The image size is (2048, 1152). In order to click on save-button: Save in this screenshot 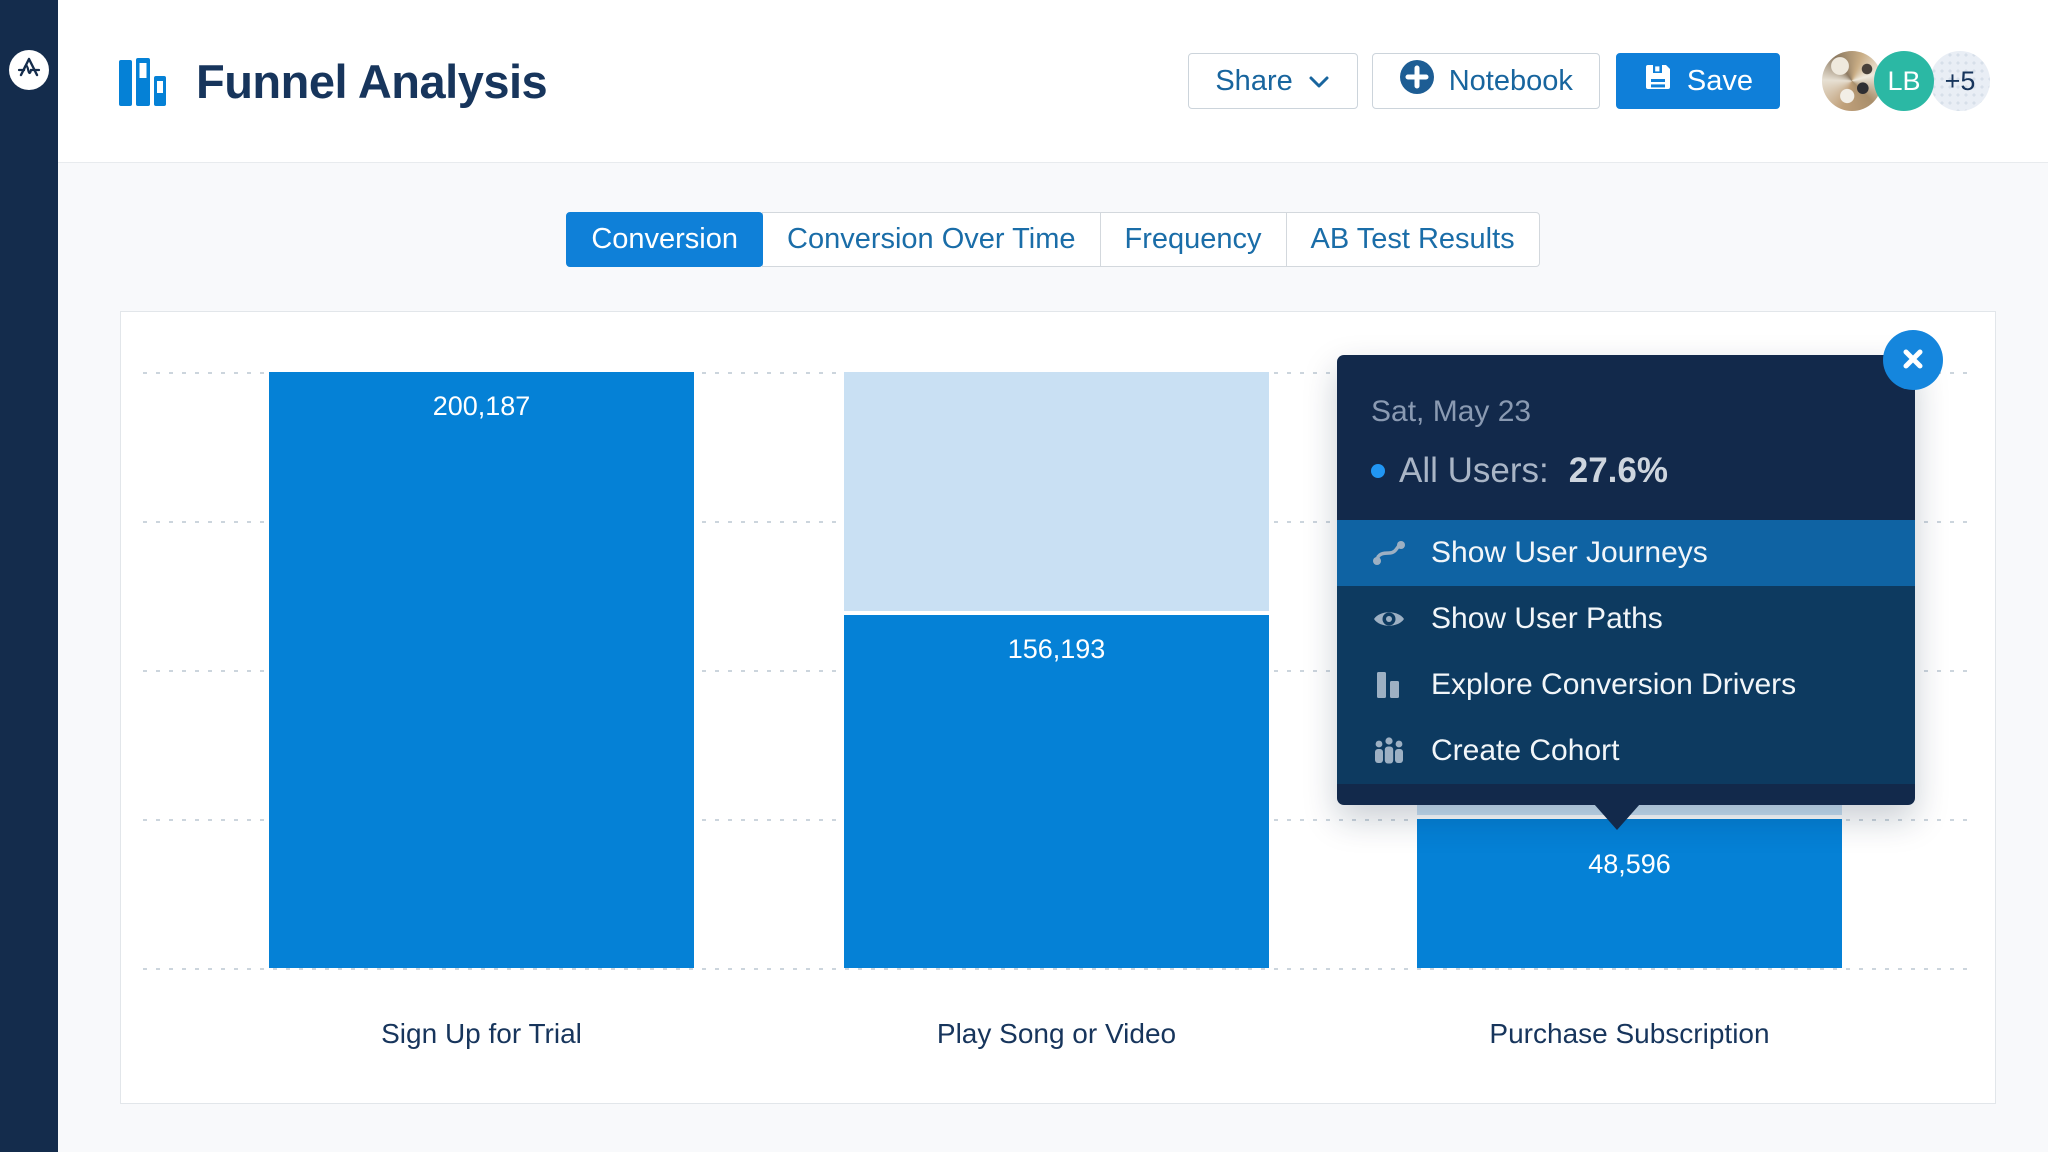, I will do `click(1697, 81)`.